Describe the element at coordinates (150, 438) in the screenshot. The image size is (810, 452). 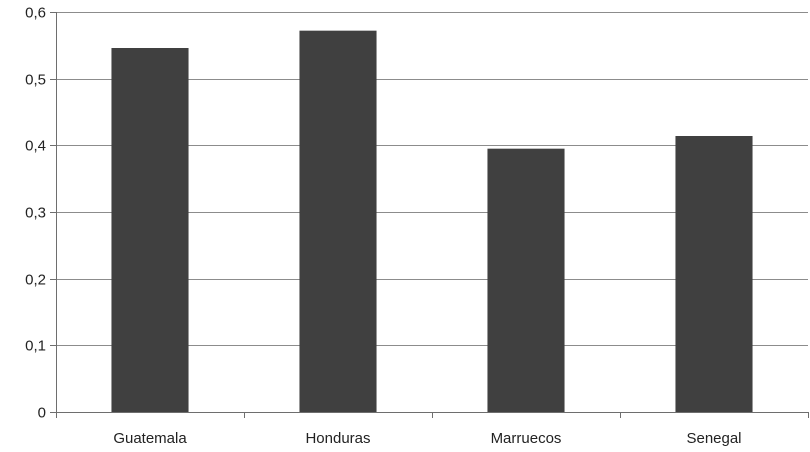
I see `x-tick-label: Guatemala` at that location.